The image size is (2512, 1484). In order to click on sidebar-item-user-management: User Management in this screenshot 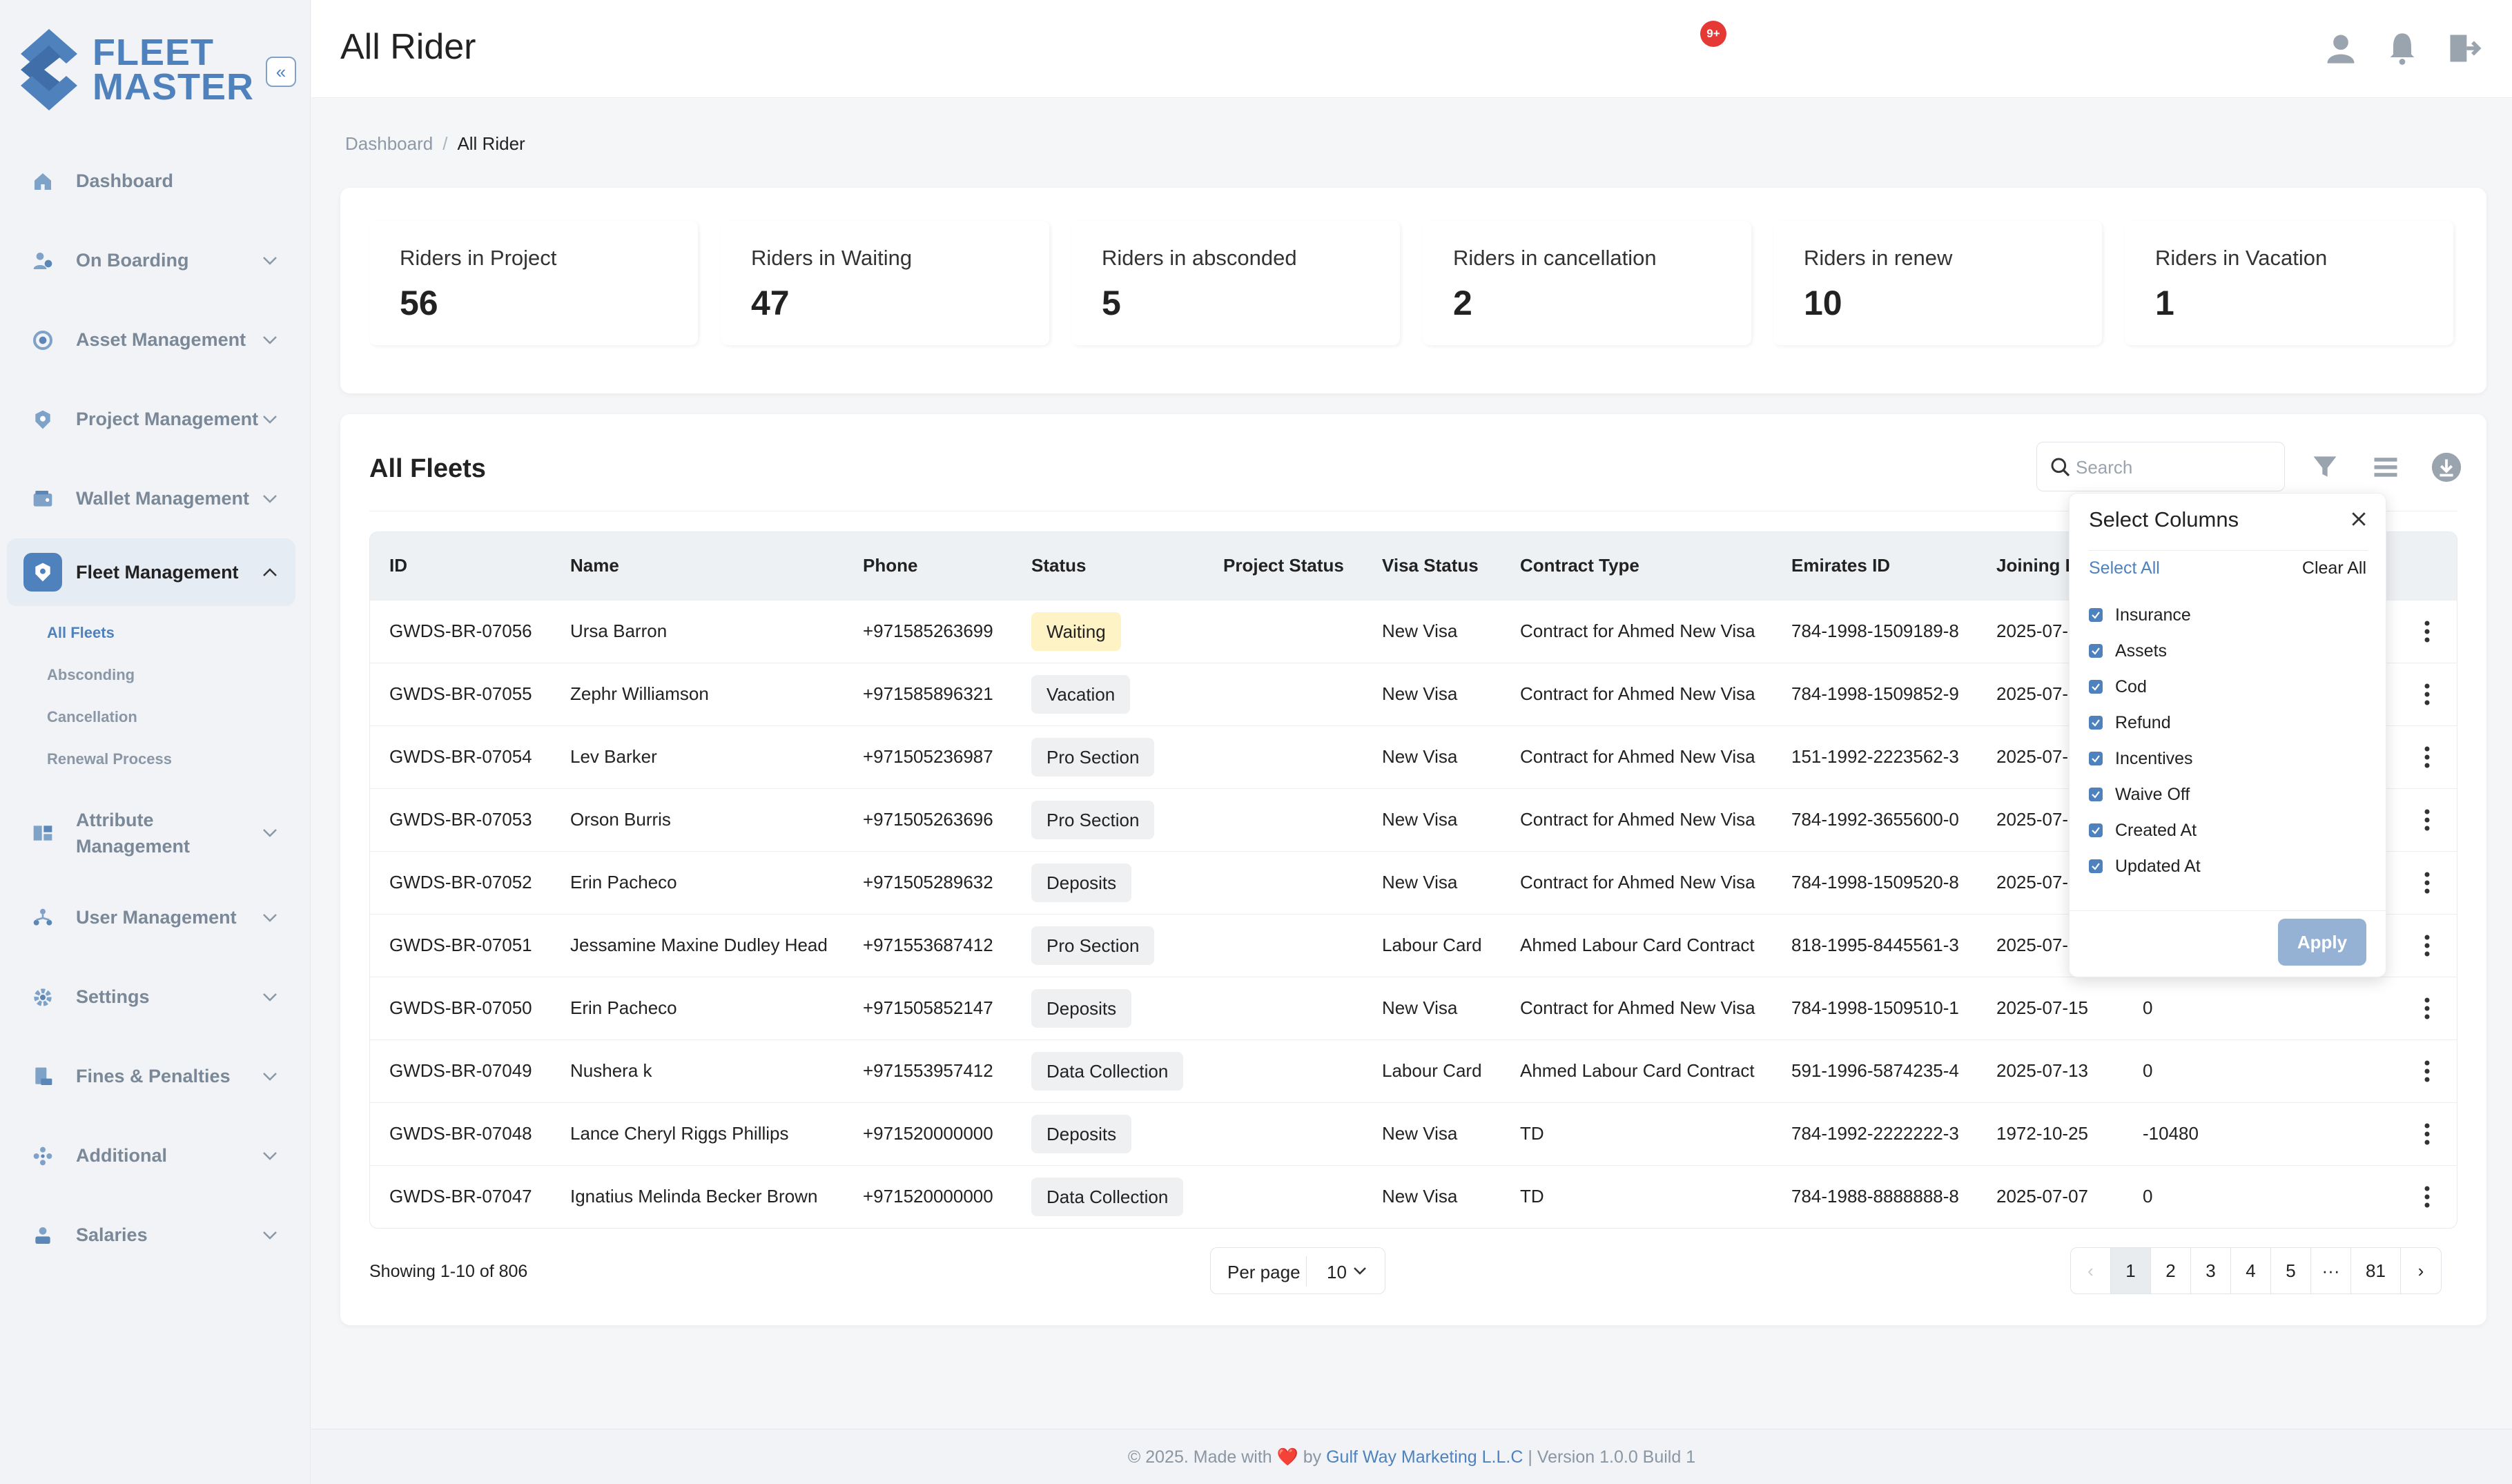, I will do `click(155, 917)`.